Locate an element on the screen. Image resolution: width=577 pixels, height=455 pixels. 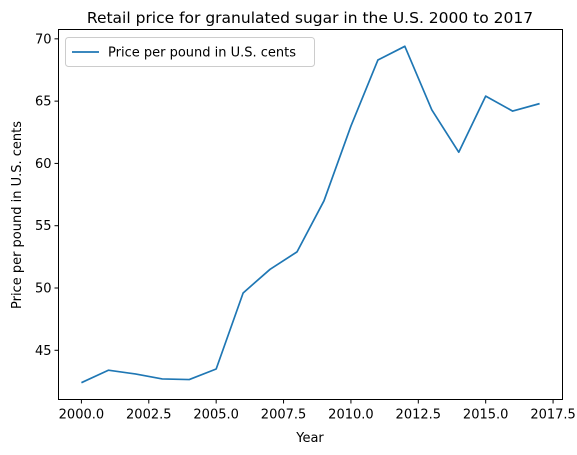
y-tick-label: 45 is located at coordinates (43, 351).